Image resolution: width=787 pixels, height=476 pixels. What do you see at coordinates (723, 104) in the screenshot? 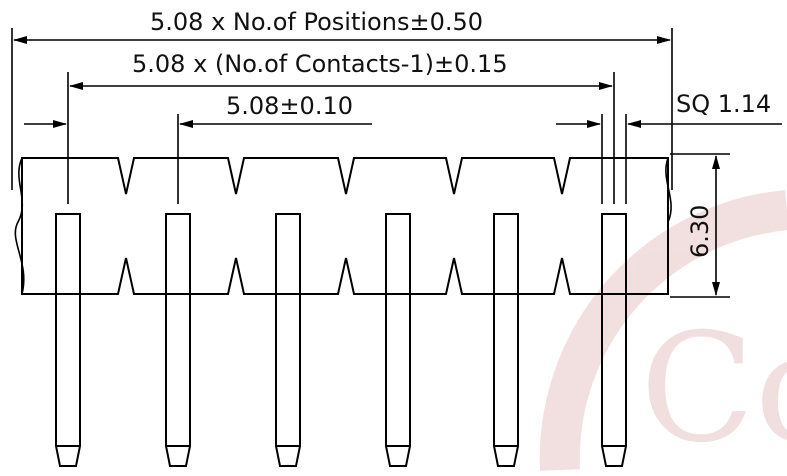
I see `pin-square-label: SQ 1.14` at bounding box center [723, 104].